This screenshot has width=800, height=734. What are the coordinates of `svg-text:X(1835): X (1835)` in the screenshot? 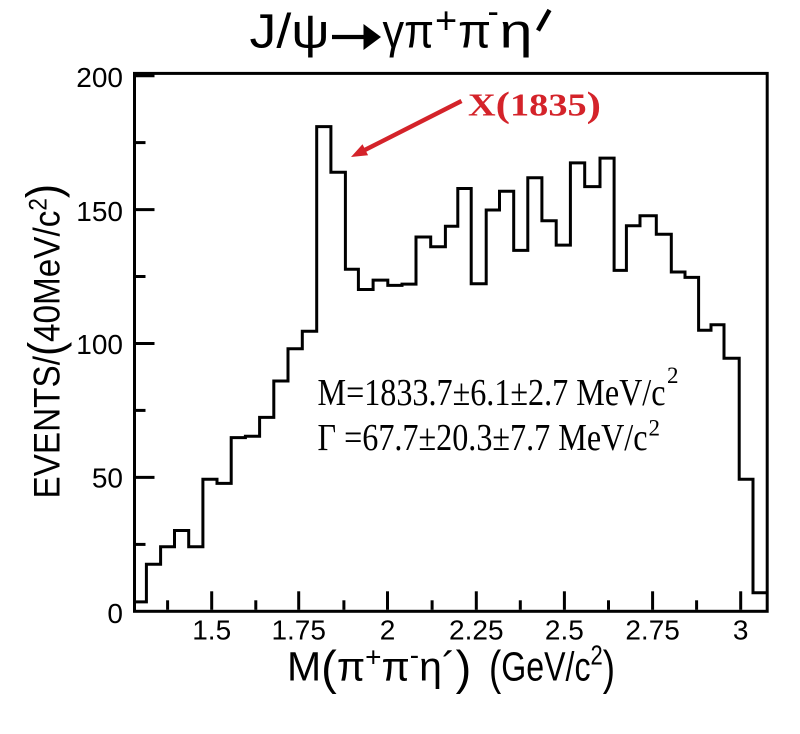 It's located at (534, 104).